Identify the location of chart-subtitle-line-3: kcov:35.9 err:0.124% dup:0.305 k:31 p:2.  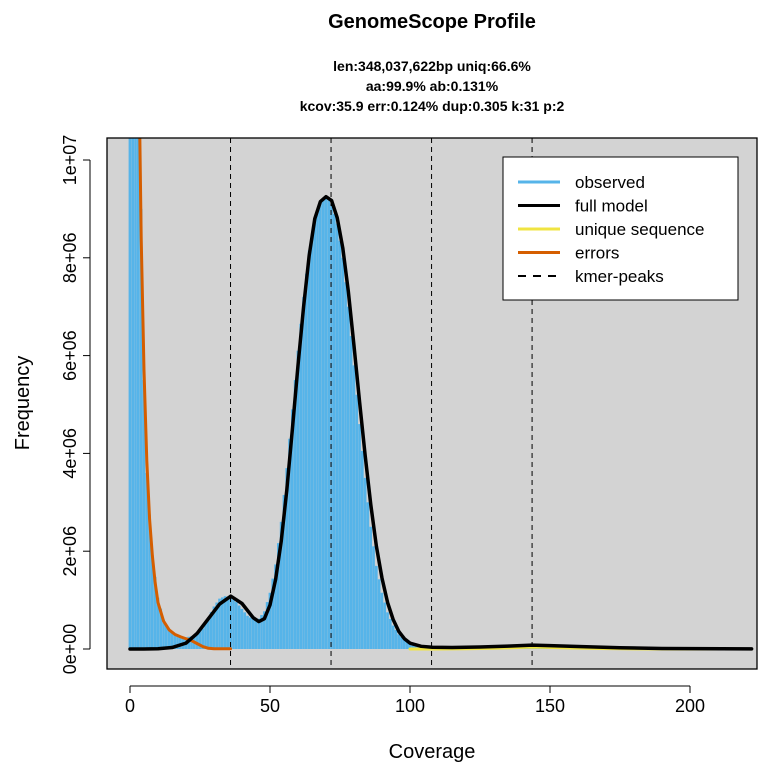
(432, 106).